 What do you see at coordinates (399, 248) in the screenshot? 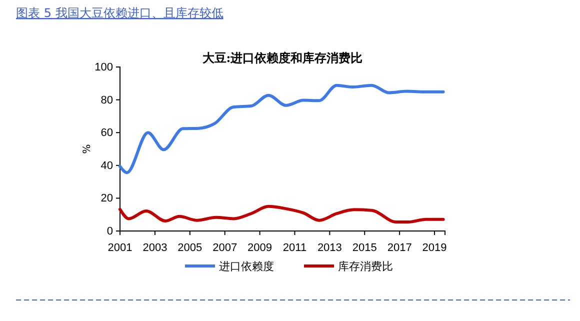
I see `x-tick-label: 2017` at bounding box center [399, 248].